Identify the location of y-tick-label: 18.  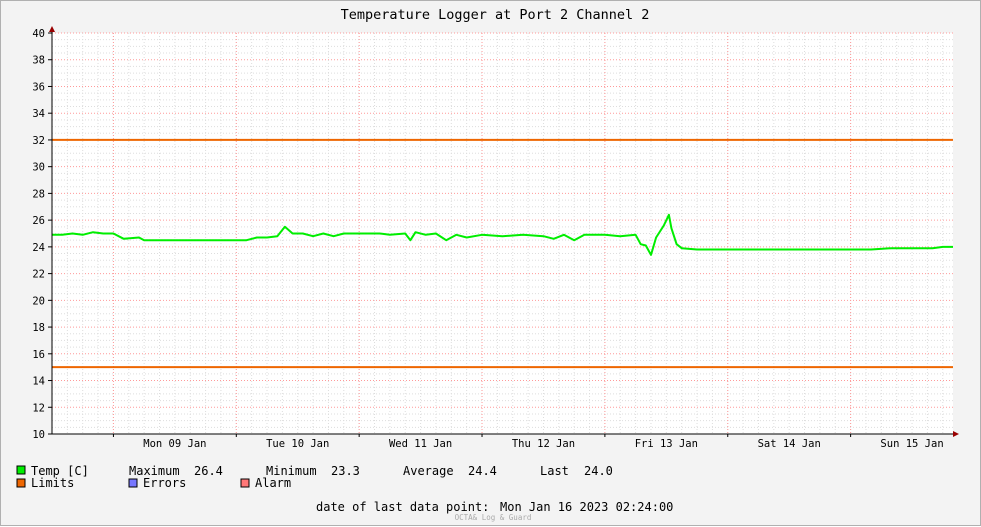
(38, 328).